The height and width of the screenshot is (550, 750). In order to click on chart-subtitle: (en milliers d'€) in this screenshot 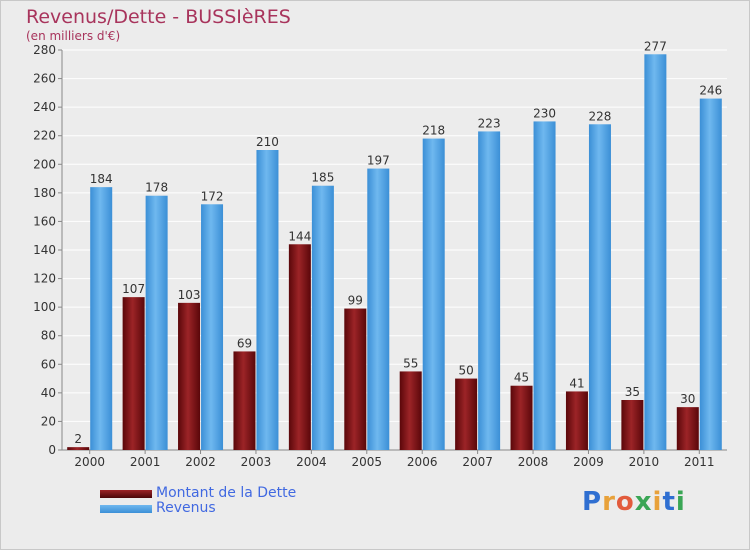, I will do `click(73, 36)`.